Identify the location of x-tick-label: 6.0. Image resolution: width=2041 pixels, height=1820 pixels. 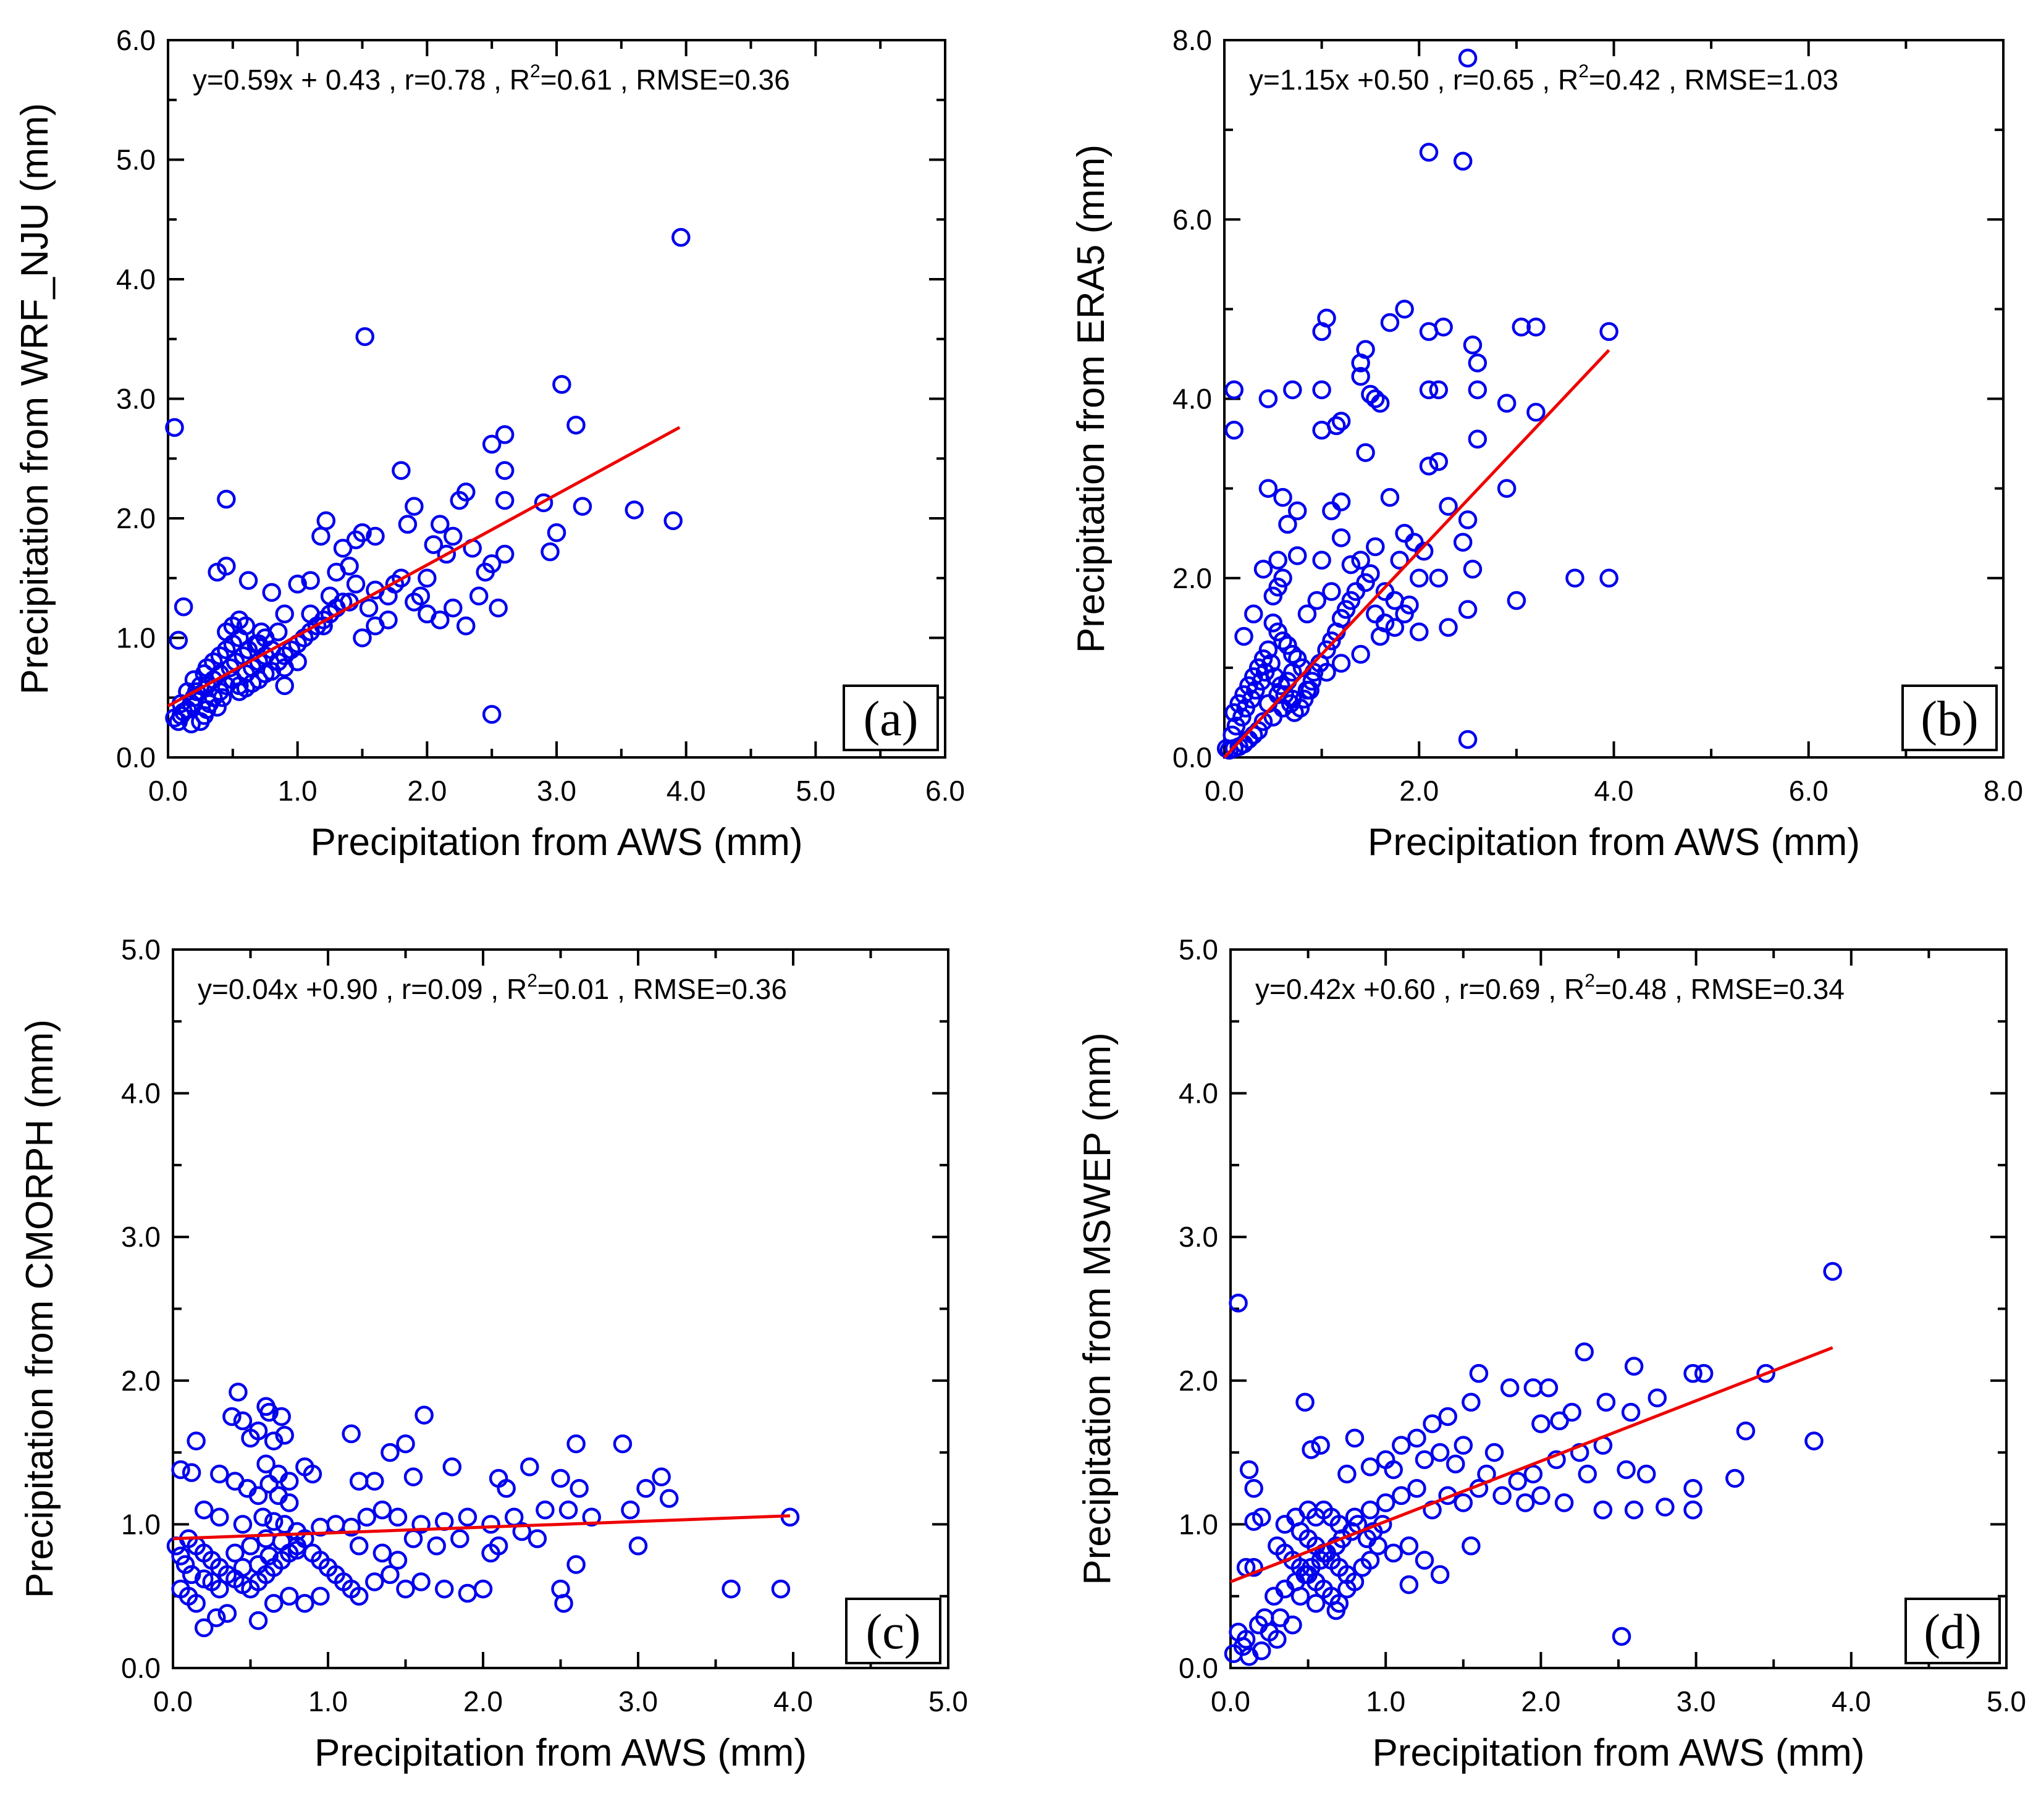
(945, 791).